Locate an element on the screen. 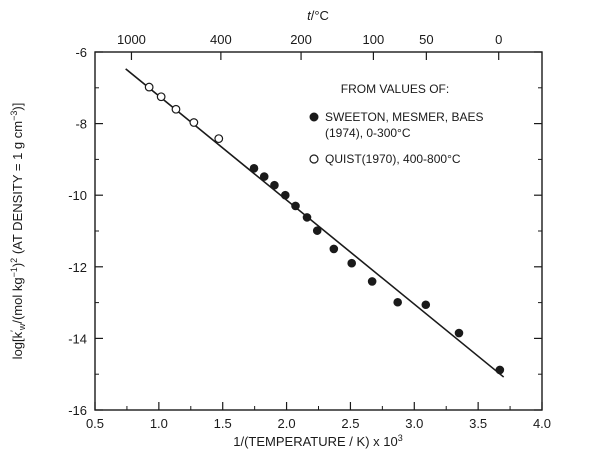  top-tick-label: 100 is located at coordinates (374, 39).